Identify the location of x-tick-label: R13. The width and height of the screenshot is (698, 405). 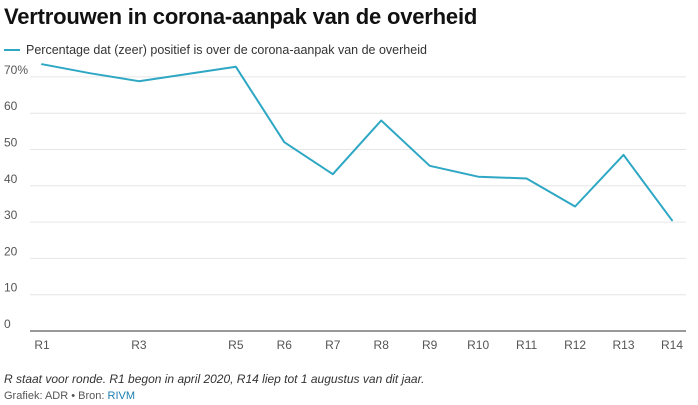
(624, 345).